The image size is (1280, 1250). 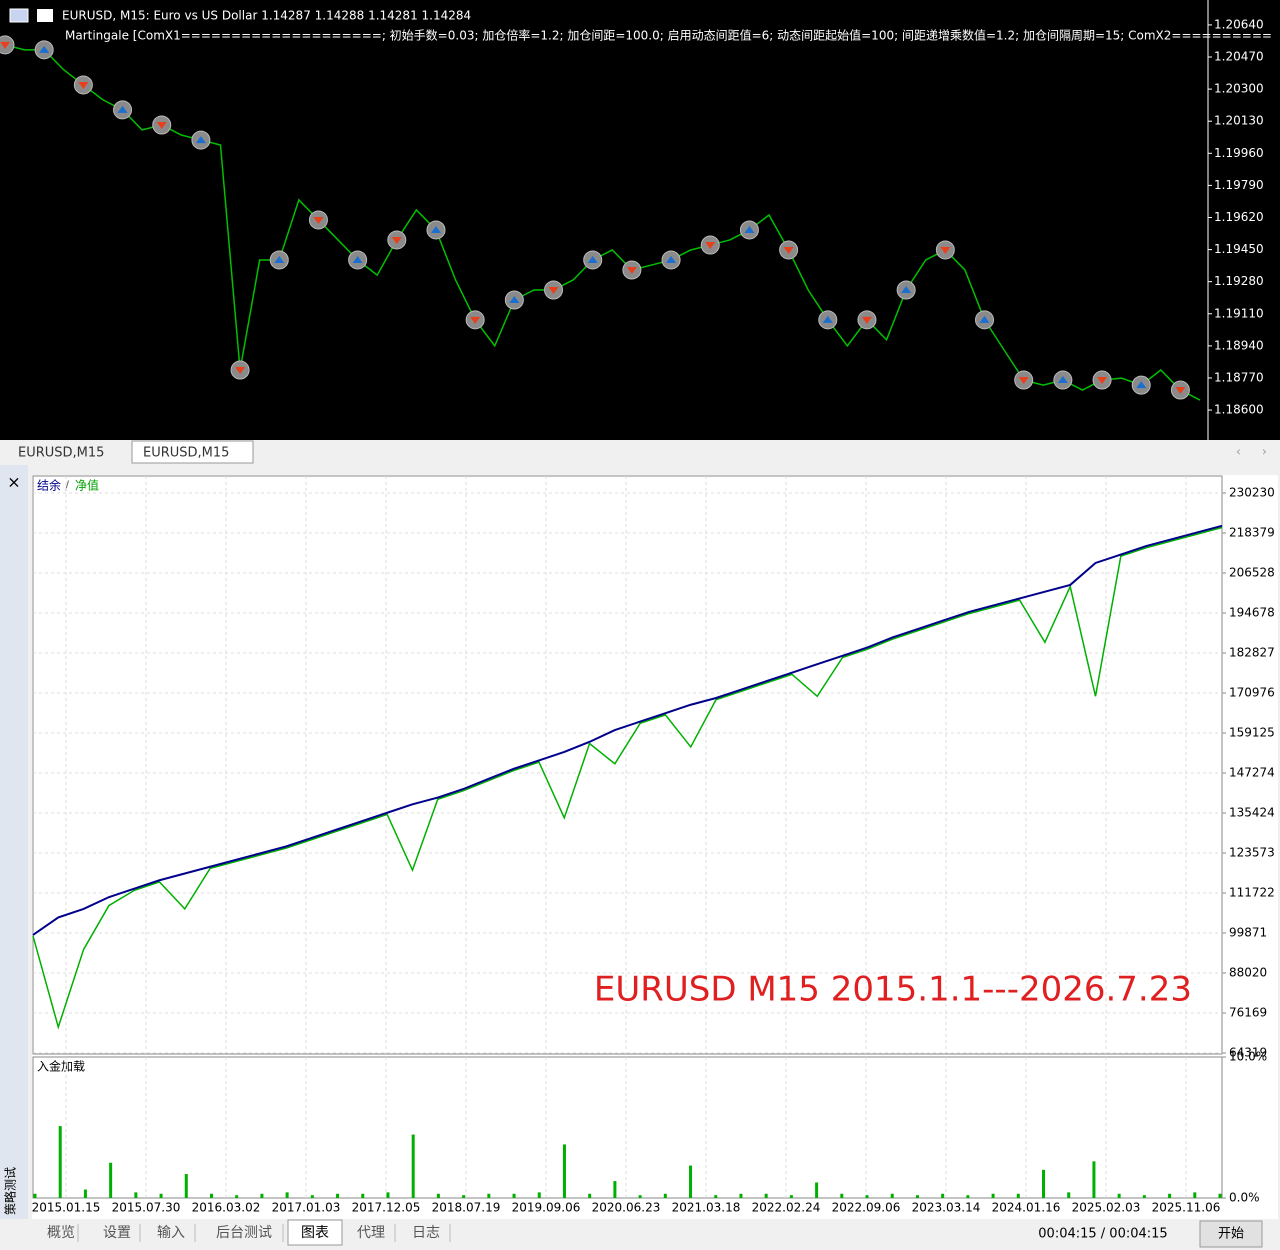 I want to click on y-tick-label: 1.19450, so click(x=1239, y=249).